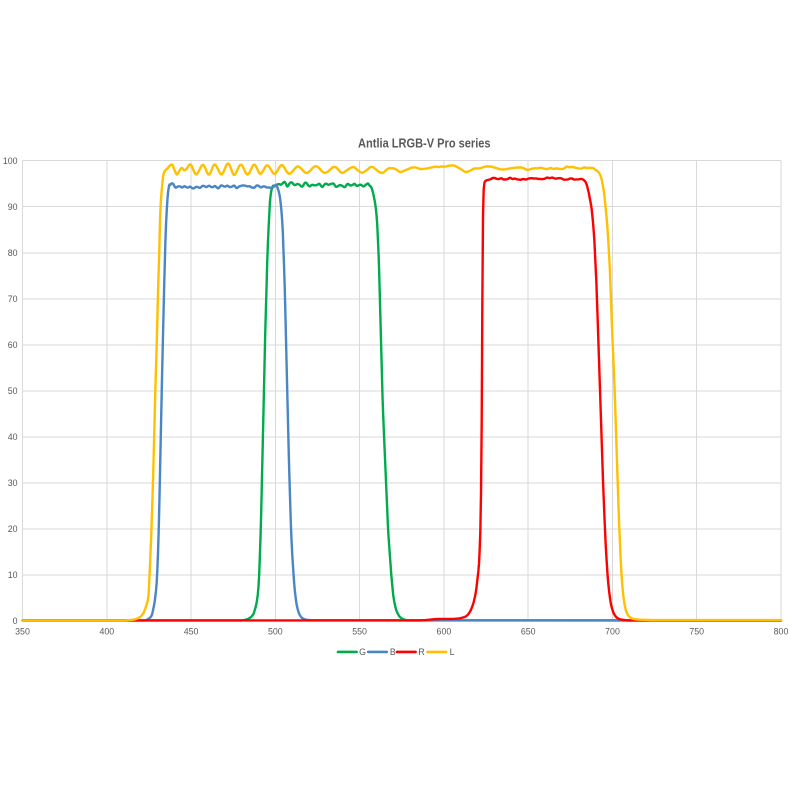 This screenshot has width=790, height=790. I want to click on svg-text: 50, so click(13, 391).